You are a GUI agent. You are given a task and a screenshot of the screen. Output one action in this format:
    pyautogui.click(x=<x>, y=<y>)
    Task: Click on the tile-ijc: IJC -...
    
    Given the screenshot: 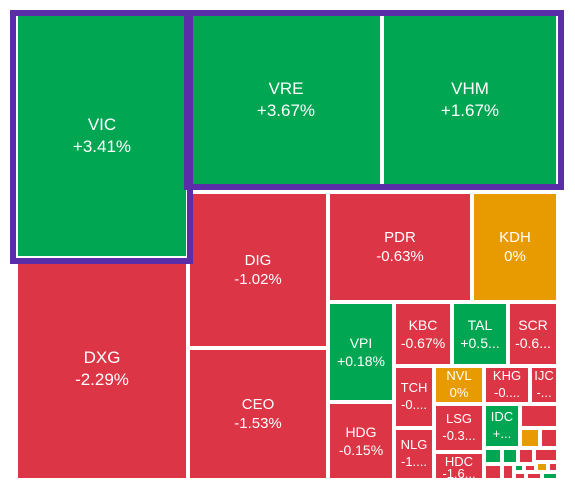 What is the action you would take?
    pyautogui.click(x=544, y=385)
    